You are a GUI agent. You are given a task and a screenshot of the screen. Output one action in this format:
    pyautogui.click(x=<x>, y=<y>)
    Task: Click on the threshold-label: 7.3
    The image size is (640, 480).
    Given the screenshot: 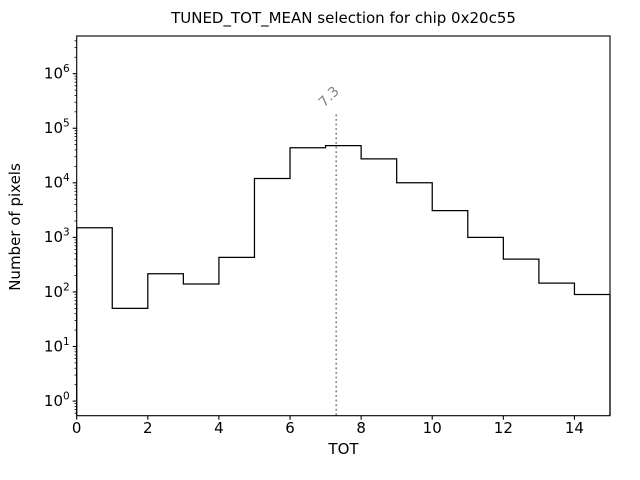 What is the action you would take?
    pyautogui.click(x=329, y=97)
    